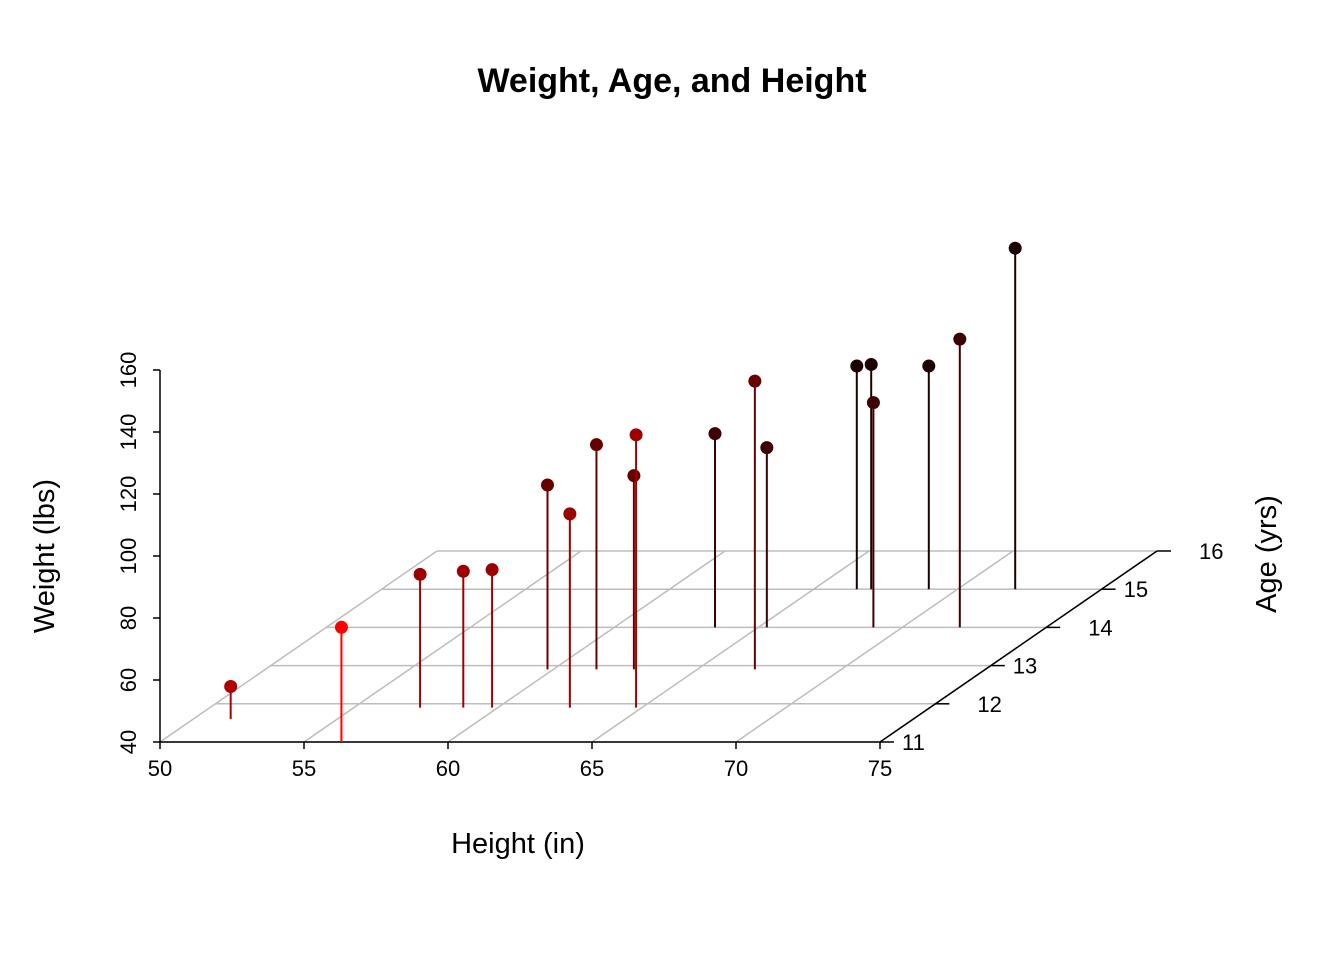 Image resolution: width=1344 pixels, height=960 pixels. Describe the element at coordinates (45, 556) in the screenshot. I see `z-axis-label: Weight (lbs)` at that location.